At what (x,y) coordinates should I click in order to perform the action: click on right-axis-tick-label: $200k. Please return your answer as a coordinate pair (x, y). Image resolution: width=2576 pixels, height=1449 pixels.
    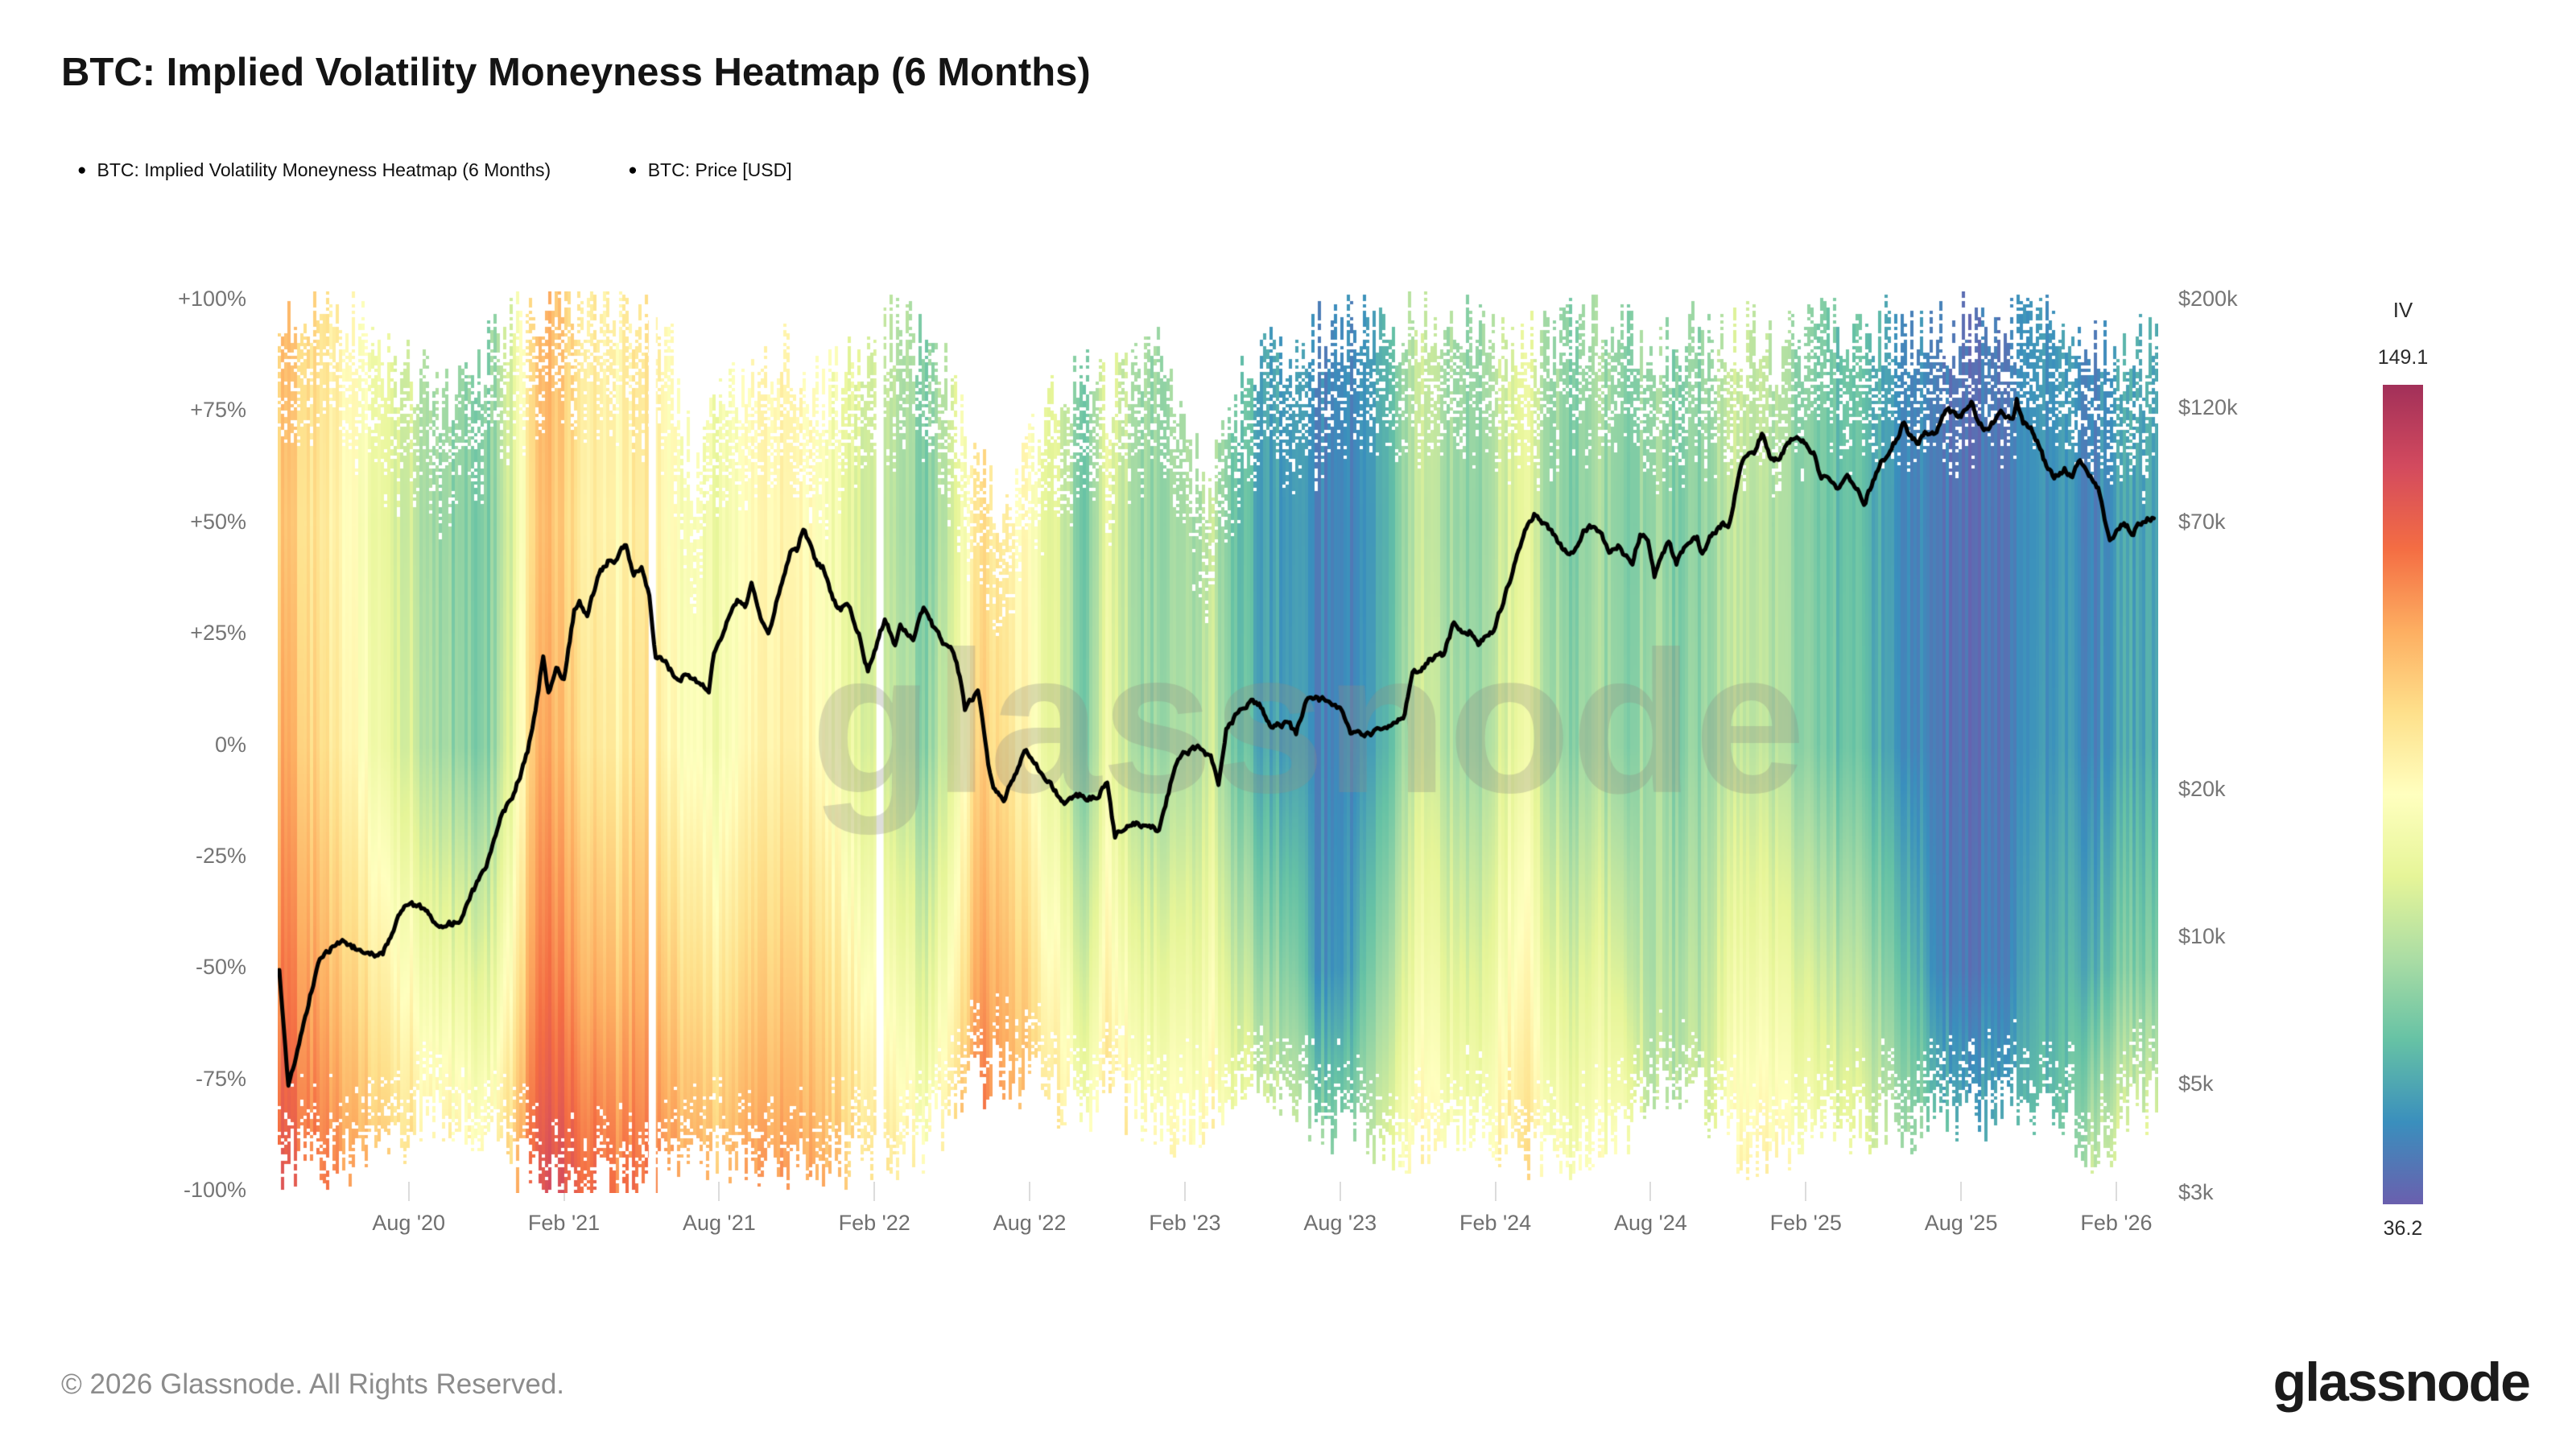
    Looking at the image, I should click on (2208, 299).